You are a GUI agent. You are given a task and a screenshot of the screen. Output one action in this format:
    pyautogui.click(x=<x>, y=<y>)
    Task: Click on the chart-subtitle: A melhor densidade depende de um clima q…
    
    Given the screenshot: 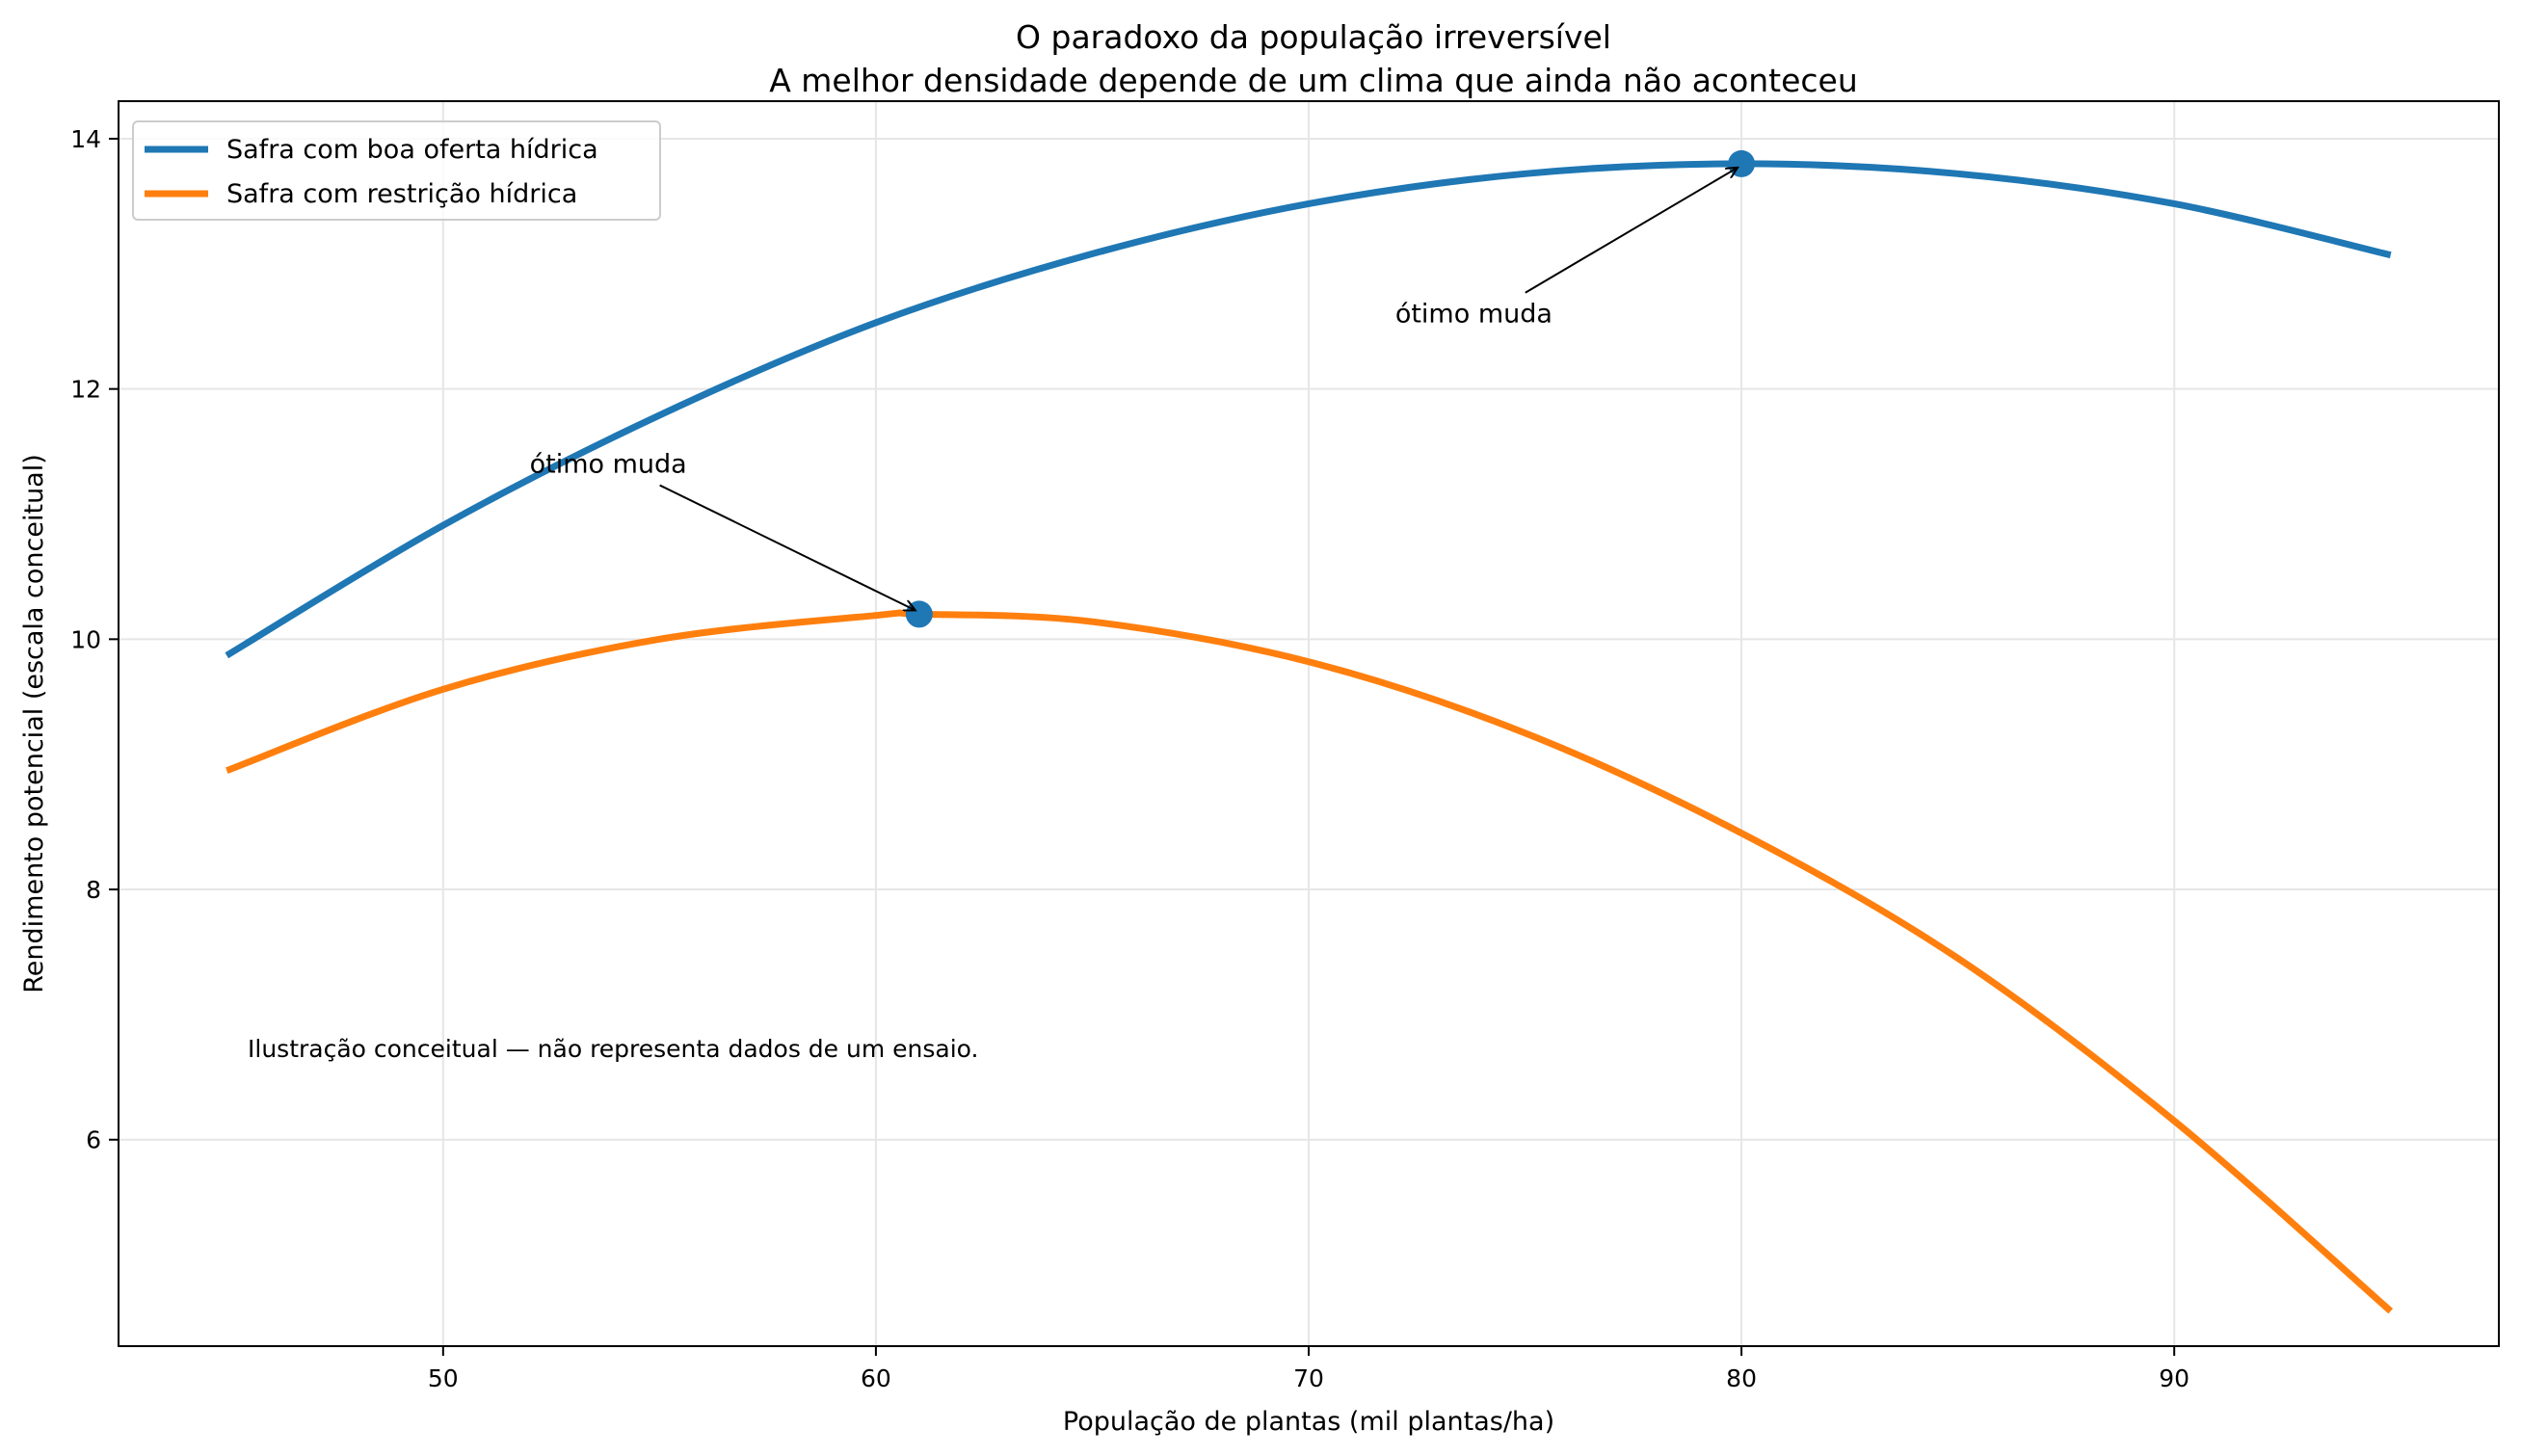 What is the action you would take?
    pyautogui.click(x=1313, y=80)
    